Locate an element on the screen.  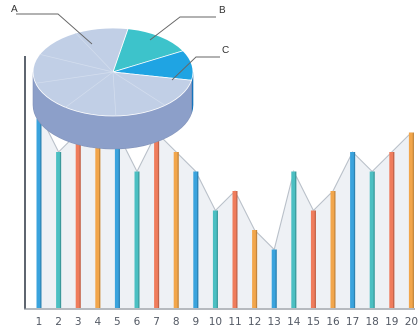
x-tick-label: 5 is located at coordinates (117, 322).